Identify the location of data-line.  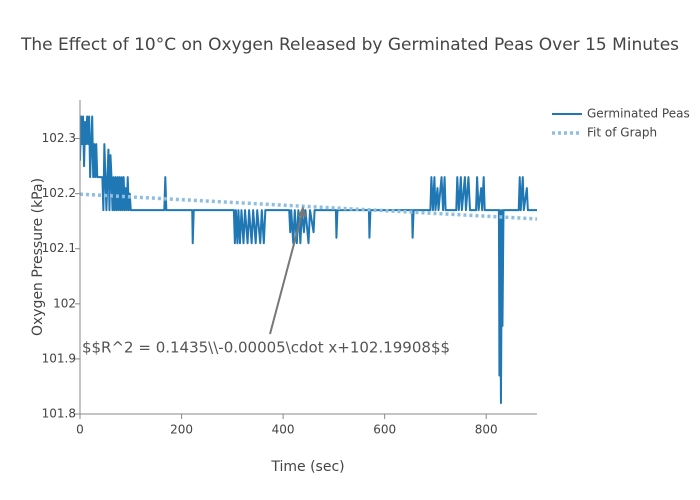
(308, 206).